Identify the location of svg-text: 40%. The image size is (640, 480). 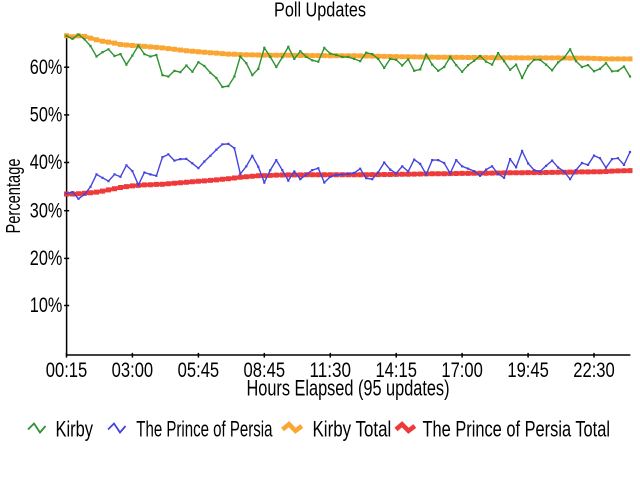
(46, 162).